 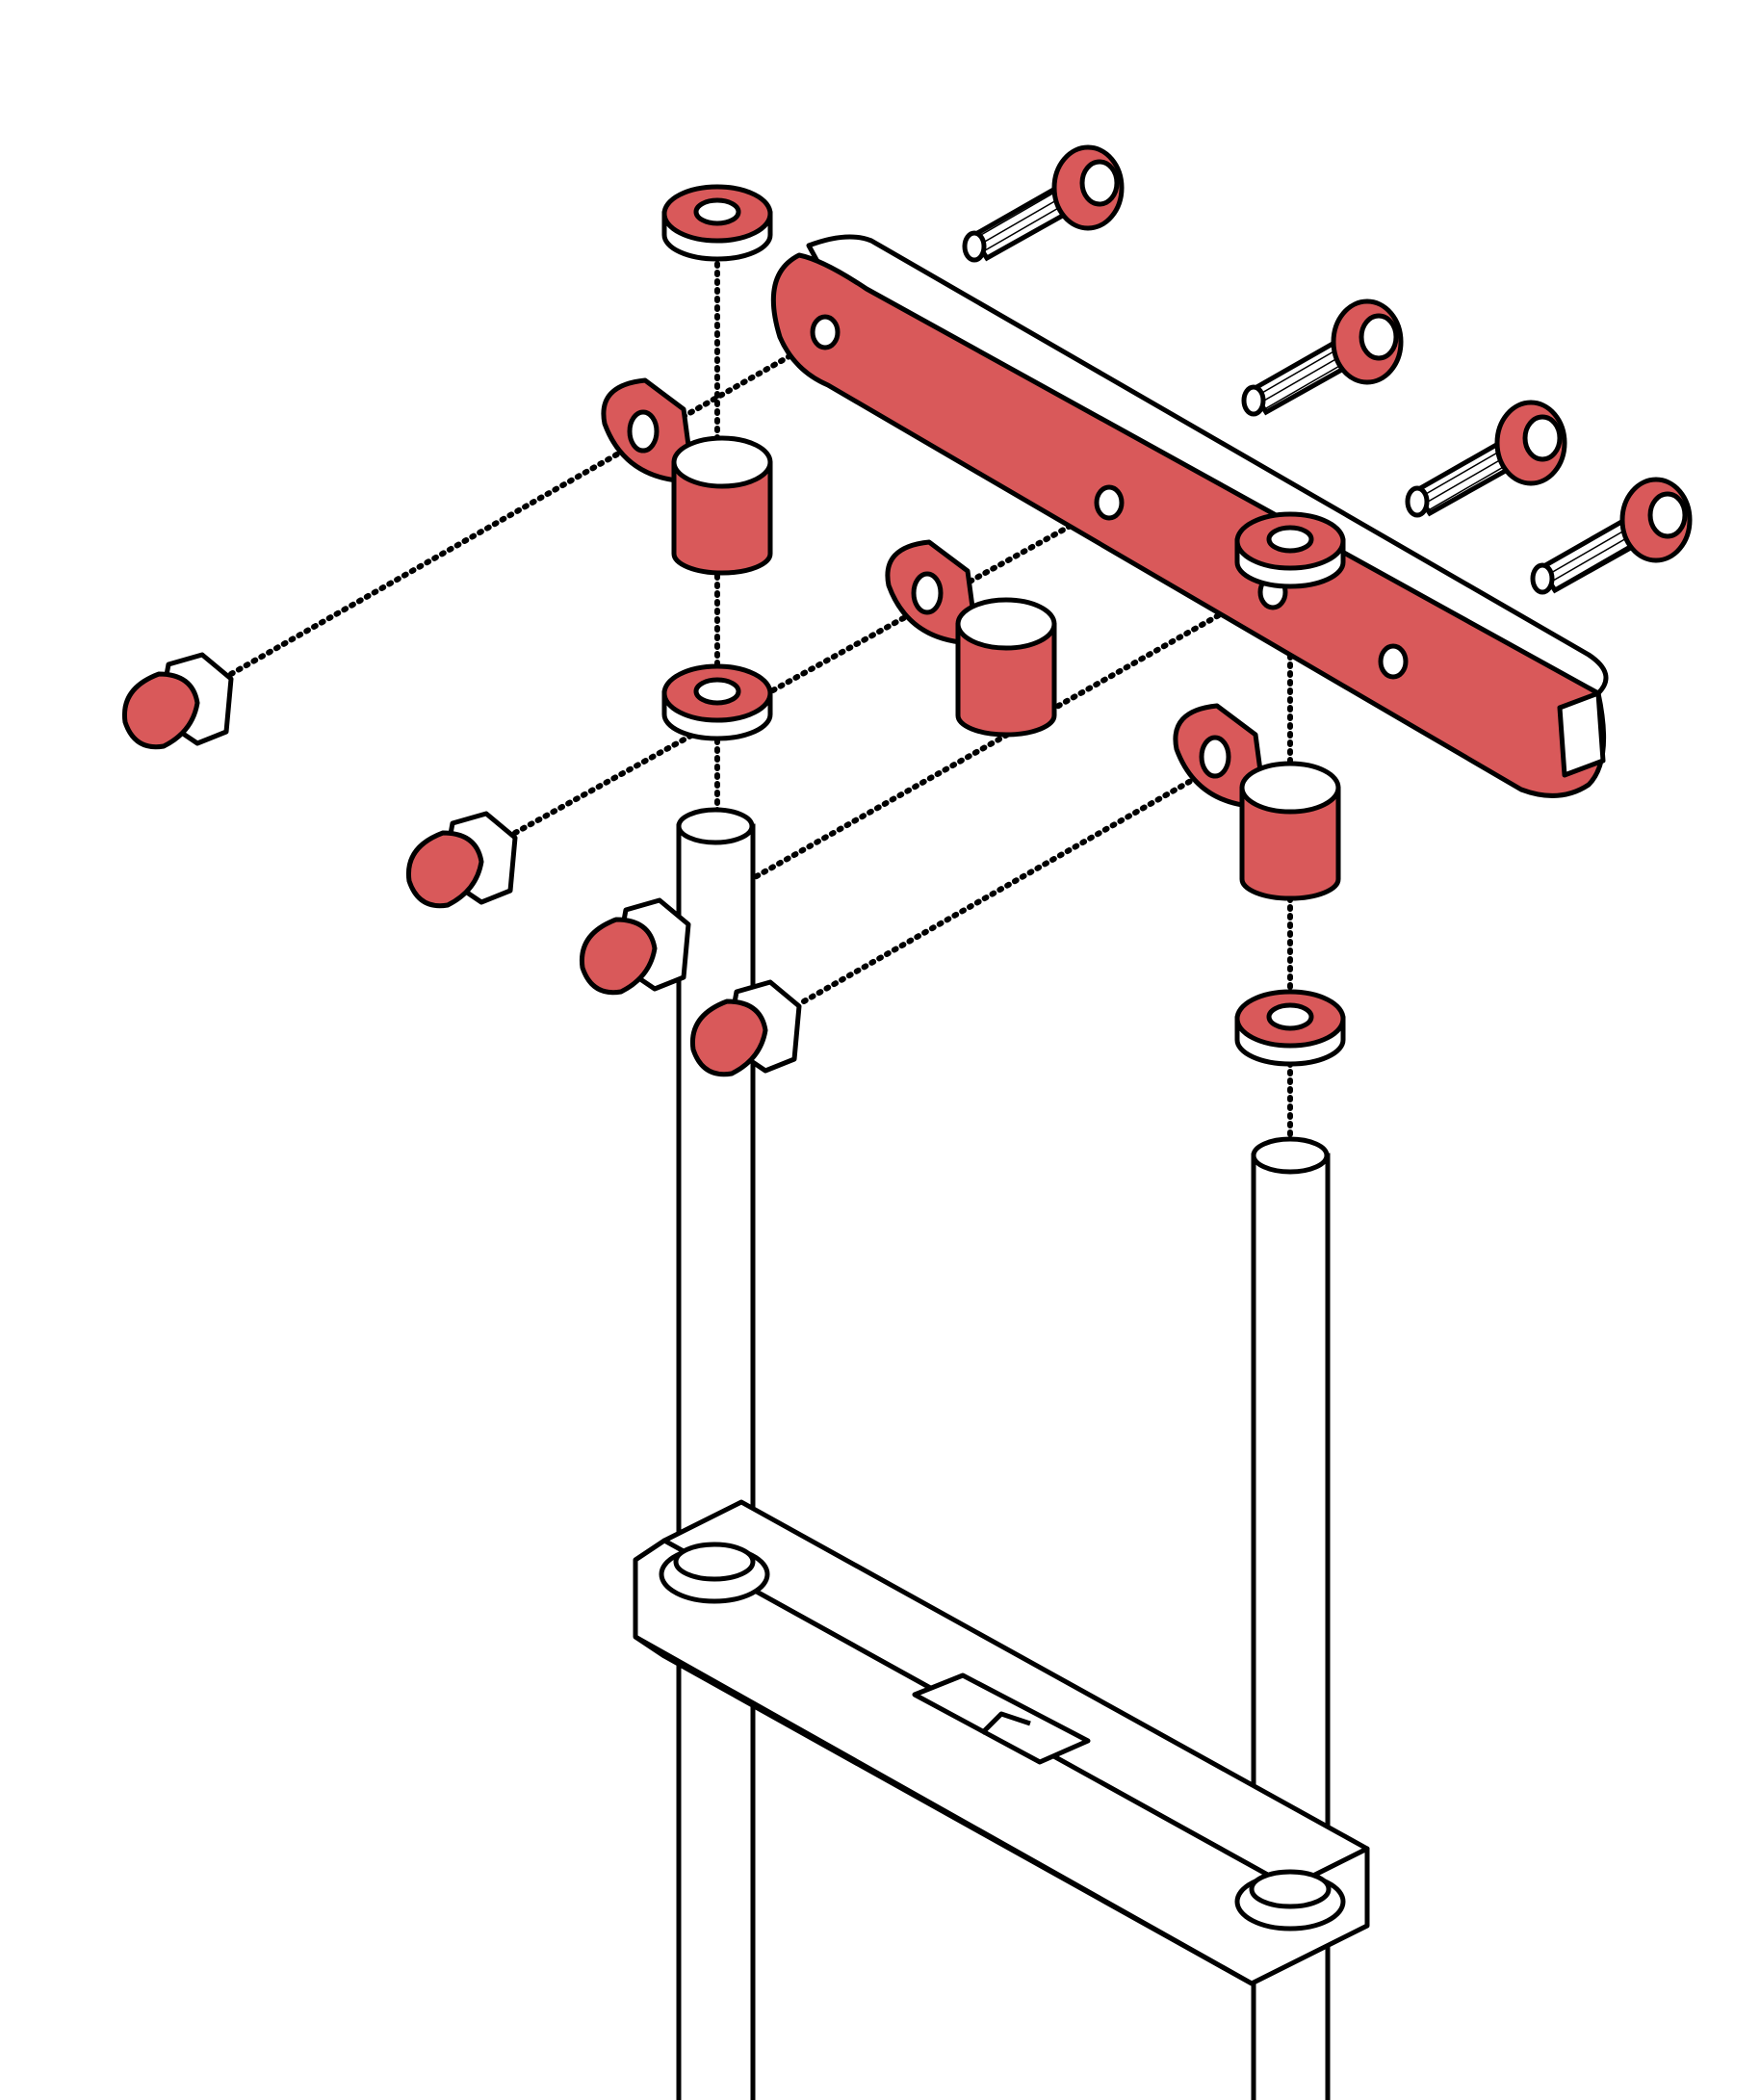 I want to click on top-bar, so click(x=1189, y=516).